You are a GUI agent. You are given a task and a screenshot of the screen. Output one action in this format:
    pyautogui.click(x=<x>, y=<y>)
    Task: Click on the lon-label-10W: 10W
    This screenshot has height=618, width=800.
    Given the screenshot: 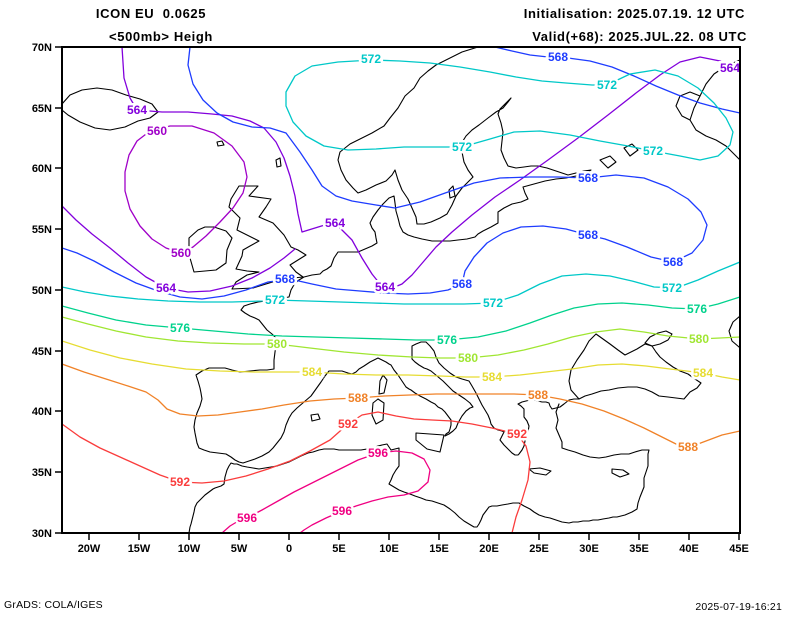 What is the action you would take?
    pyautogui.click(x=189, y=549)
    